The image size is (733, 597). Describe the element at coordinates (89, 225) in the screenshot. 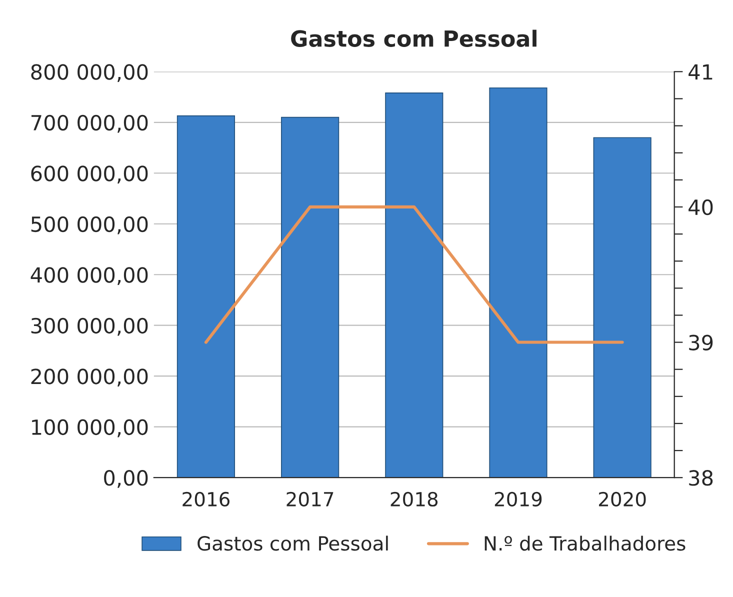

I see `y-tick-label: 500 000,00` at that location.